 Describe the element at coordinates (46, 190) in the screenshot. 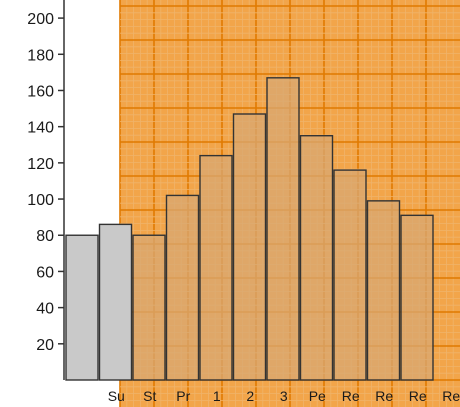

I see `y-axis: 20 40 60 80 100 120 140 160 180 200` at that location.